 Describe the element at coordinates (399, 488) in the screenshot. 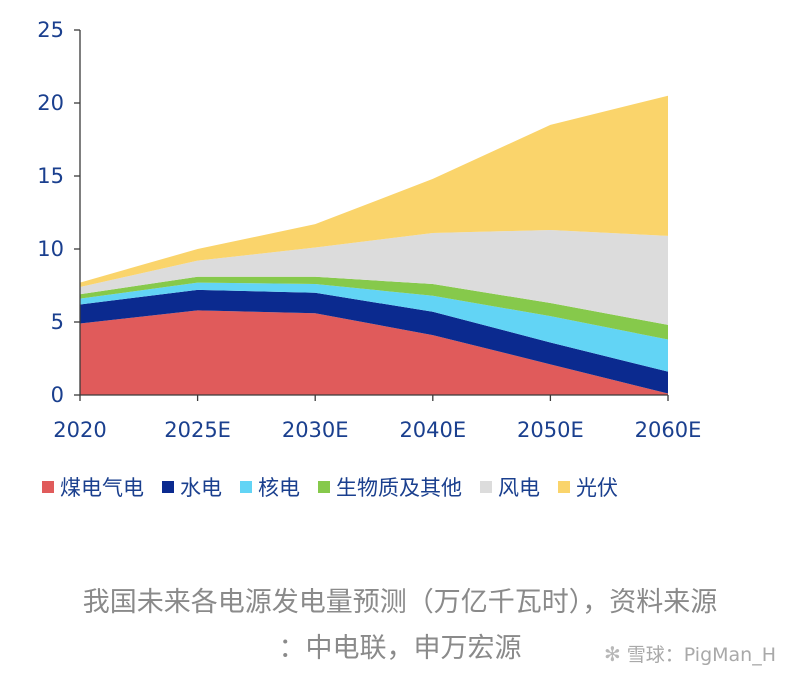

I see `legend-label: 生物质及其他` at that location.